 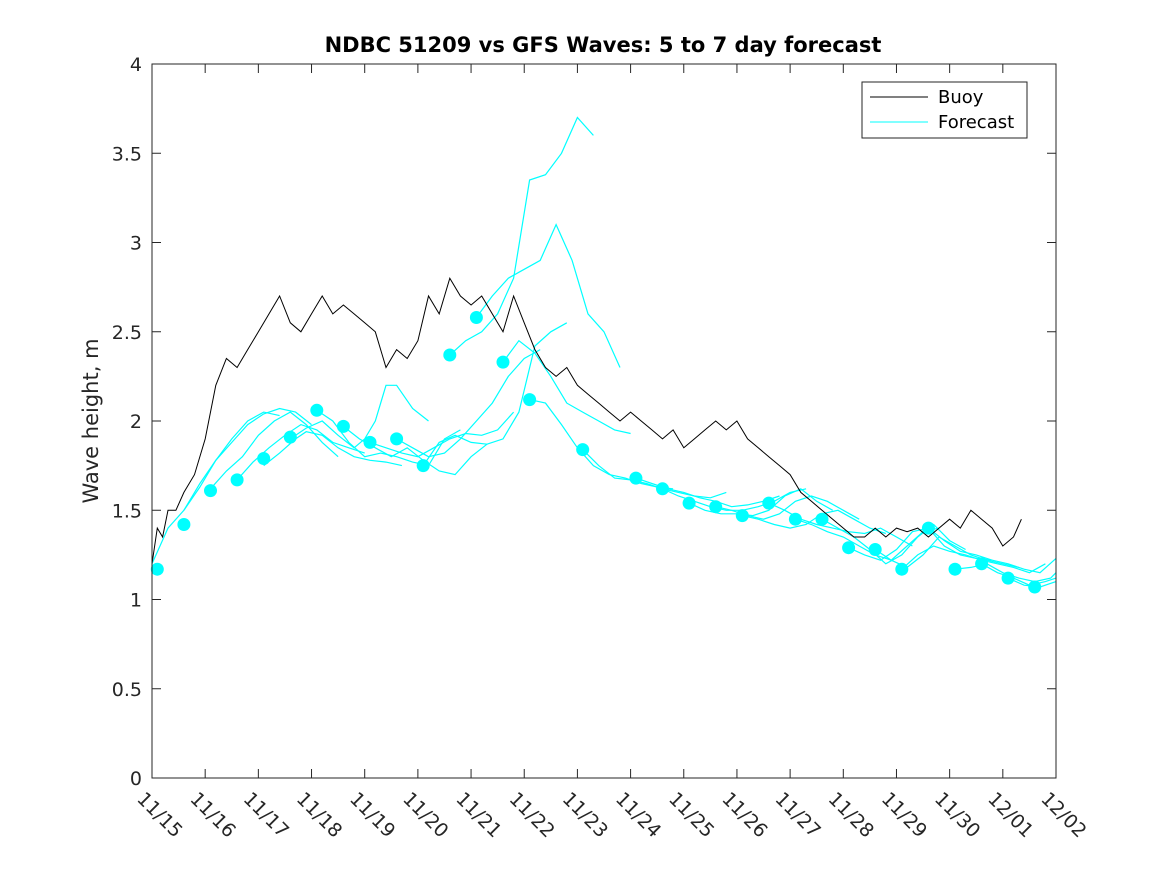 I want to click on y-tick-label: 3, so click(x=136, y=244).